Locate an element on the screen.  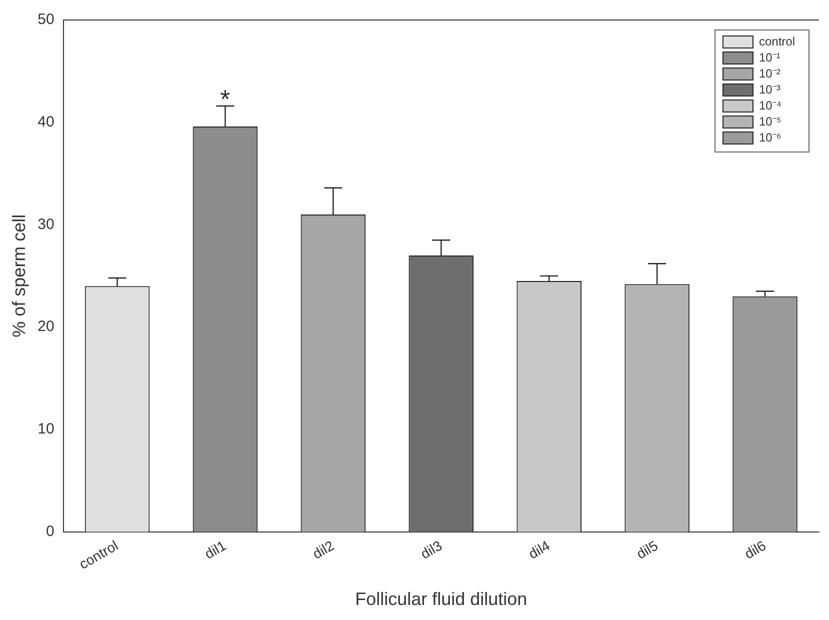
y-tick-label: 0 is located at coordinates (50, 531).